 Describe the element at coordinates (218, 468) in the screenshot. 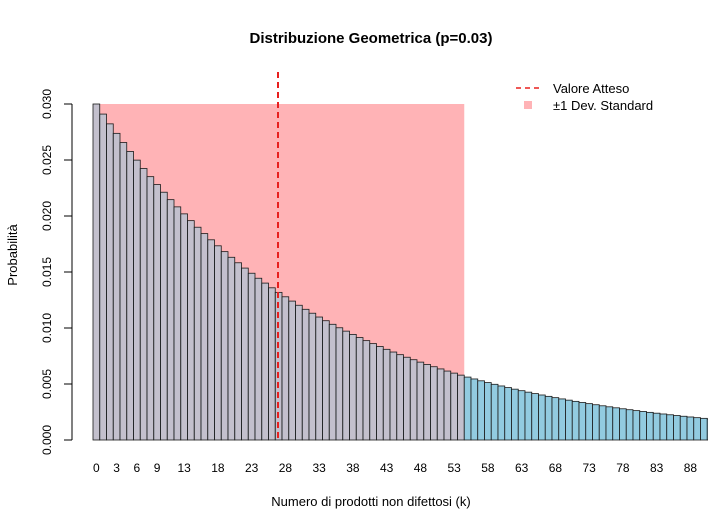

I see `x-tick-label: 18` at that location.